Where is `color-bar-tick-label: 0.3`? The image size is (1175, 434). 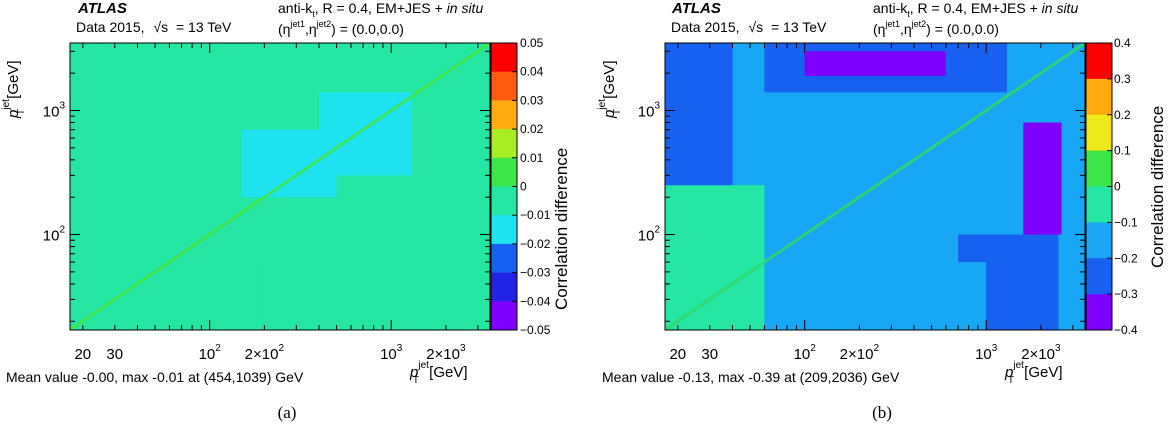
color-bar-tick-label: 0.3 is located at coordinates (1122, 79).